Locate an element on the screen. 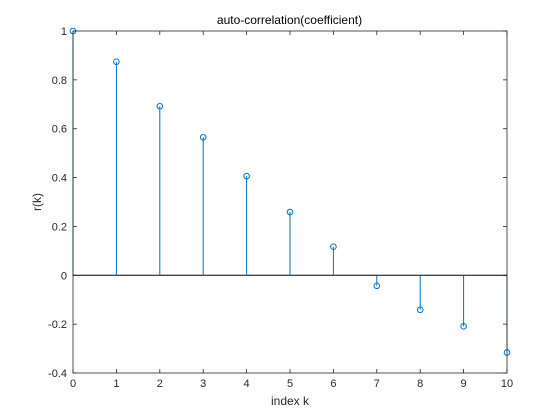 Image resolution: width=560 pixels, height=420 pixels. y-axis-label: r(k) is located at coordinates (37, 202).